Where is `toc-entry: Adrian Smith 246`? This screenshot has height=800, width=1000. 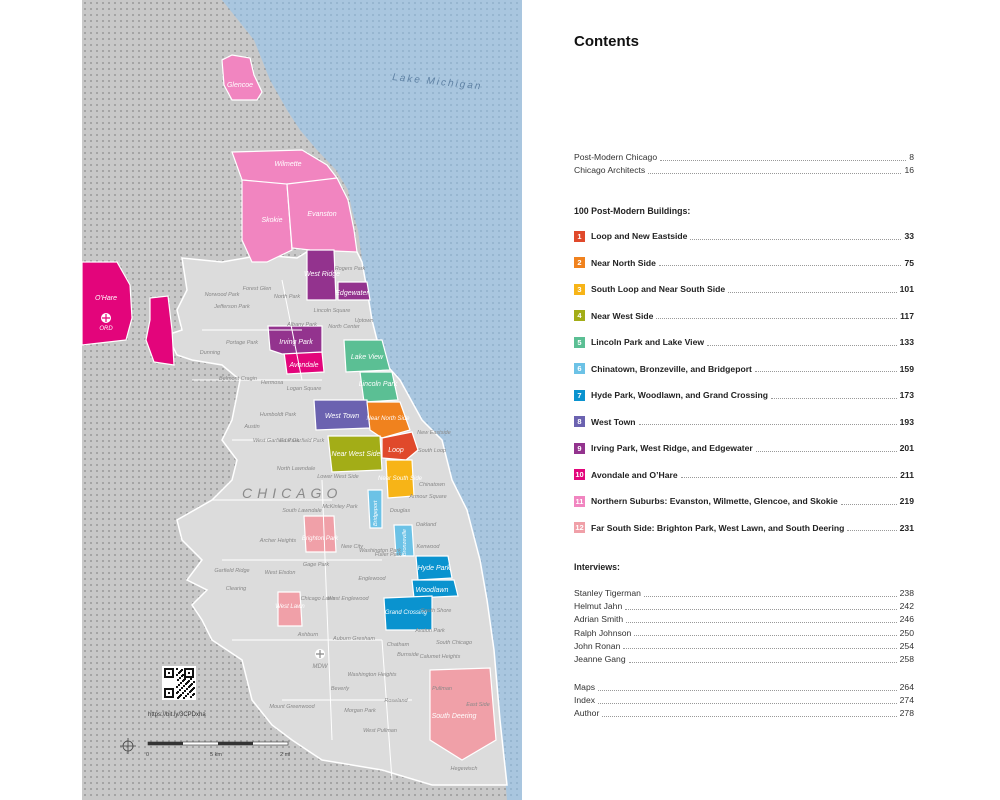
toc-entry: Adrian Smith 246 is located at coordinates (744, 619).